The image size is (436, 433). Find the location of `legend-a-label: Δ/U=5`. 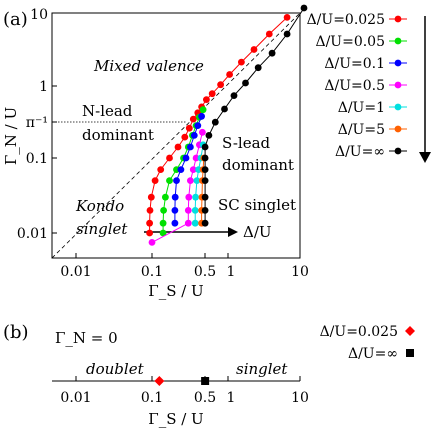

legend-a-label: Δ/U=5 is located at coordinates (361, 130).